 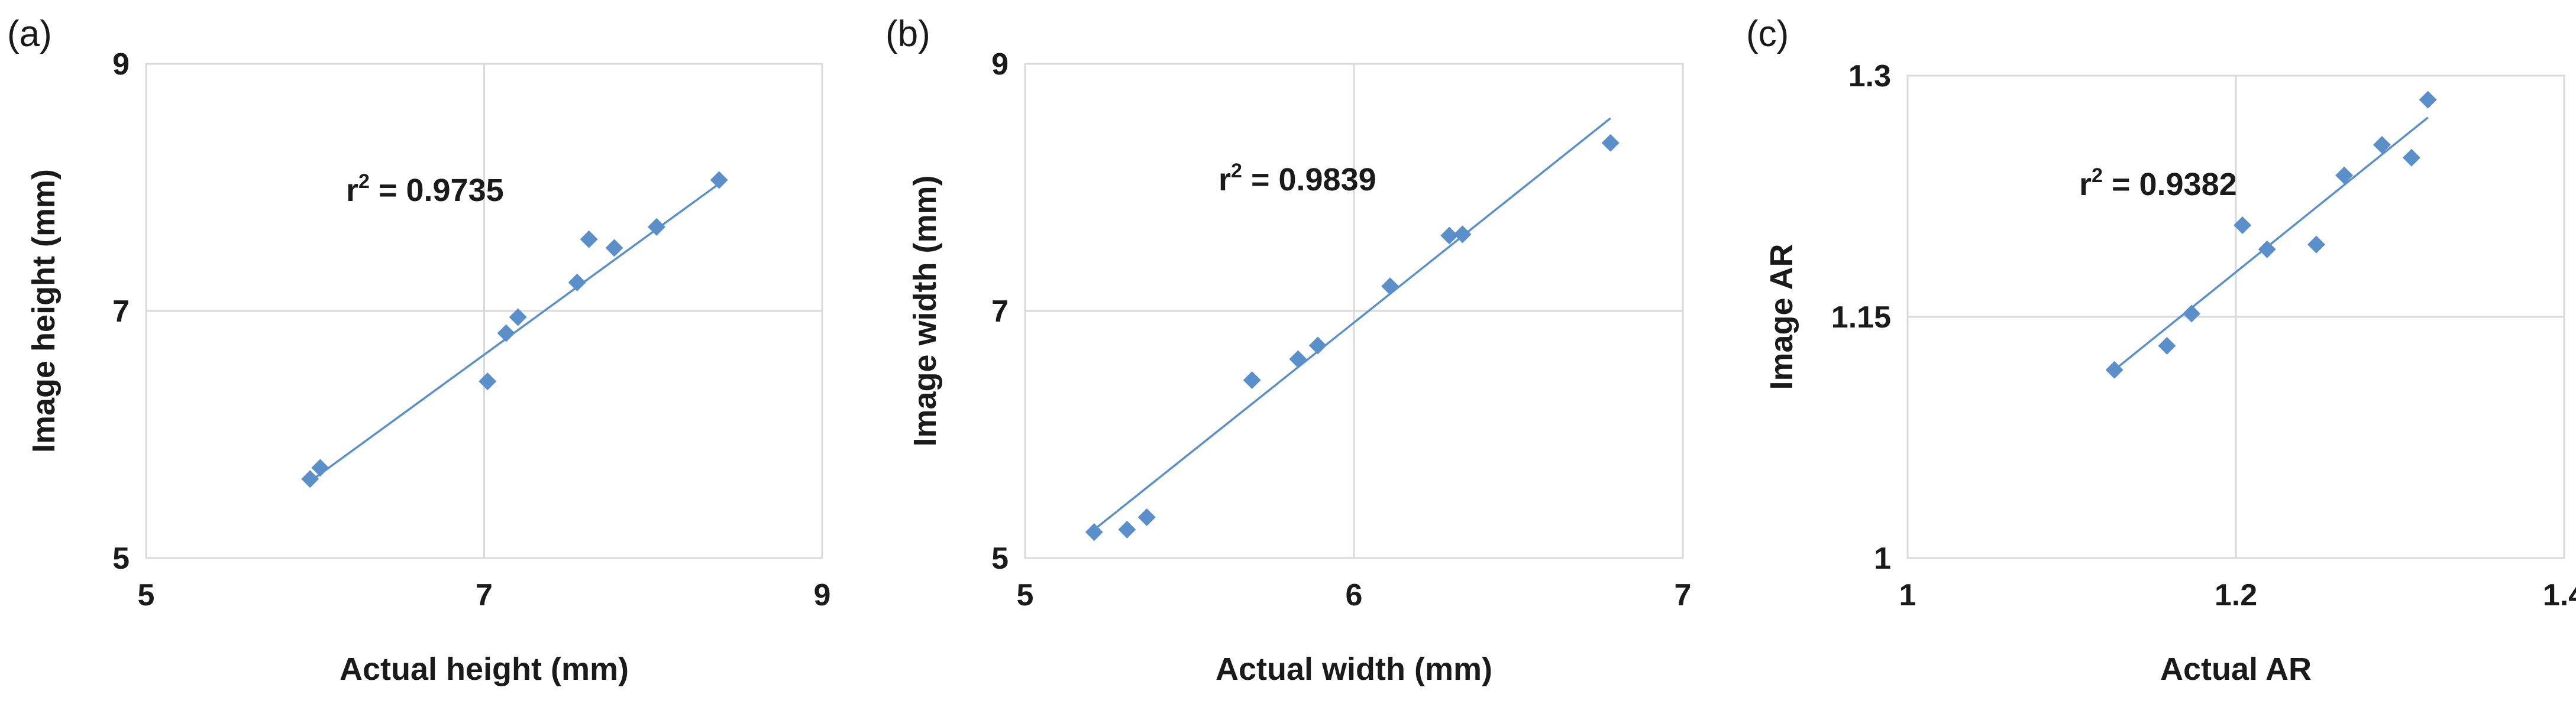 I want to click on x-tick-label: 1.2, so click(x=2236, y=595).